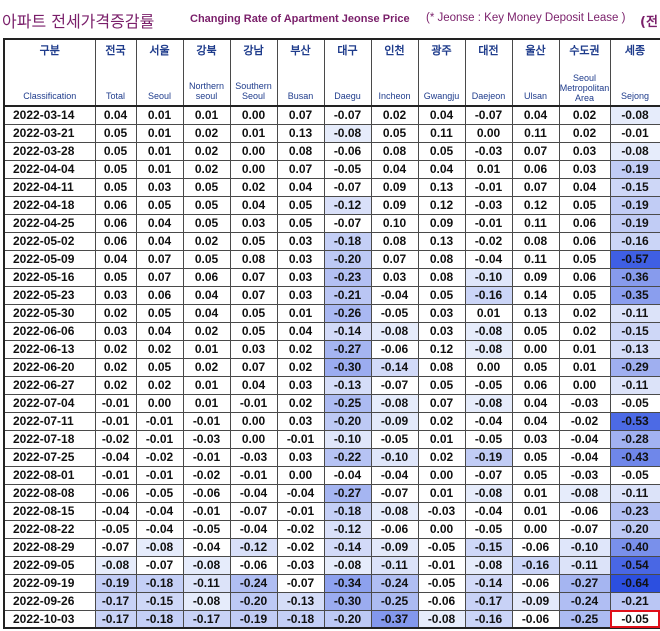  What do you see at coordinates (49, 601) in the screenshot?
I see `date-cell: 2022-09-26` at bounding box center [49, 601].